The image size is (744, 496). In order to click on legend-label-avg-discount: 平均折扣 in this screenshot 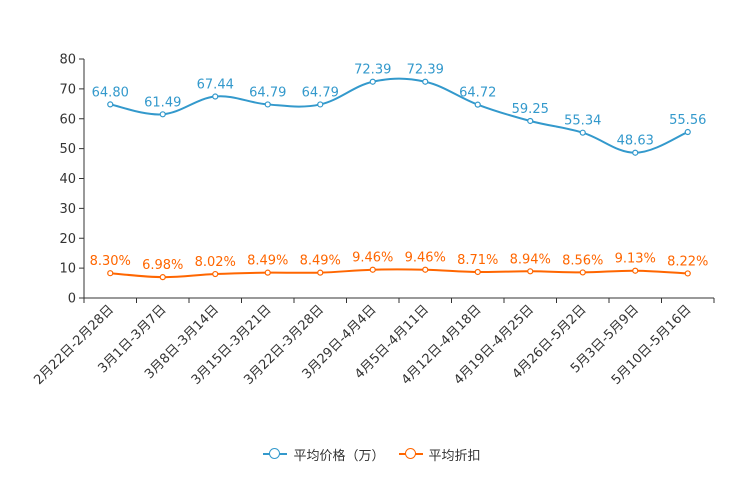, I will do `click(454, 456)`.